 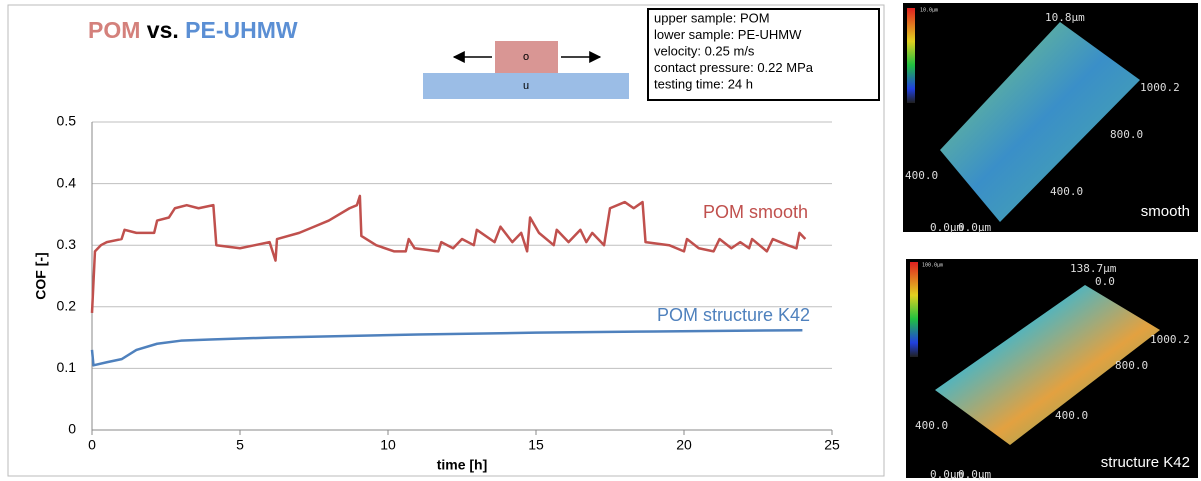 What do you see at coordinates (1145, 462) in the screenshot?
I see `image-caption: structure K42` at bounding box center [1145, 462].